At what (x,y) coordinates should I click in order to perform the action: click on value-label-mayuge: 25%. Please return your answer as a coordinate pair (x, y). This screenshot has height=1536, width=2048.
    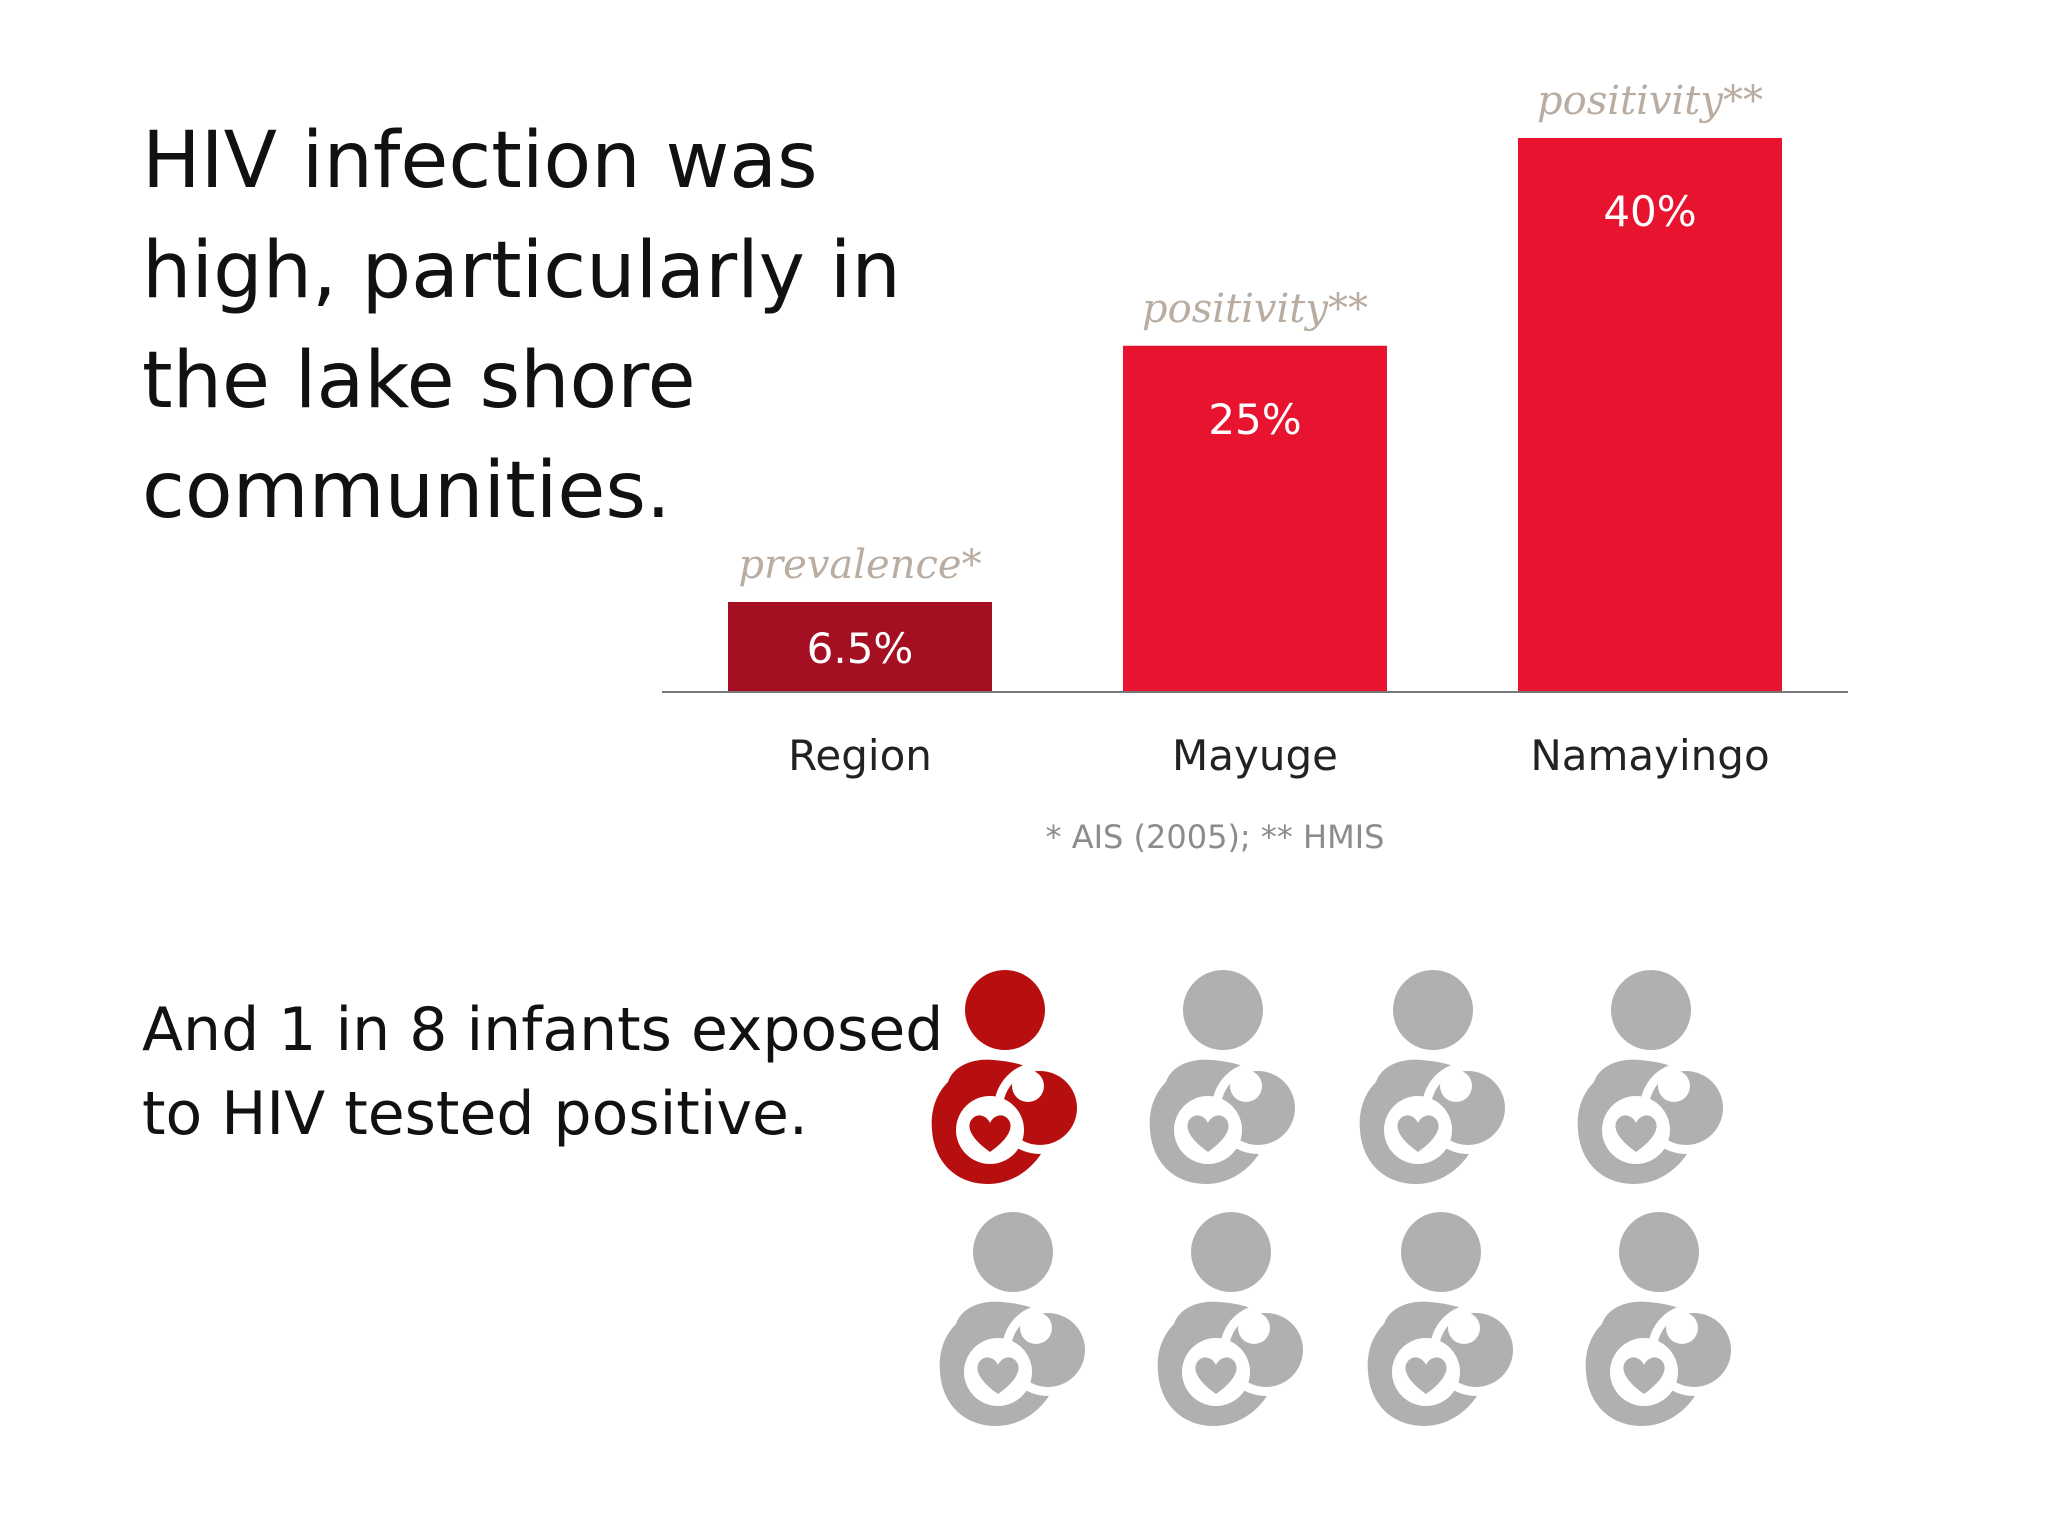
    Looking at the image, I should click on (1254, 419).